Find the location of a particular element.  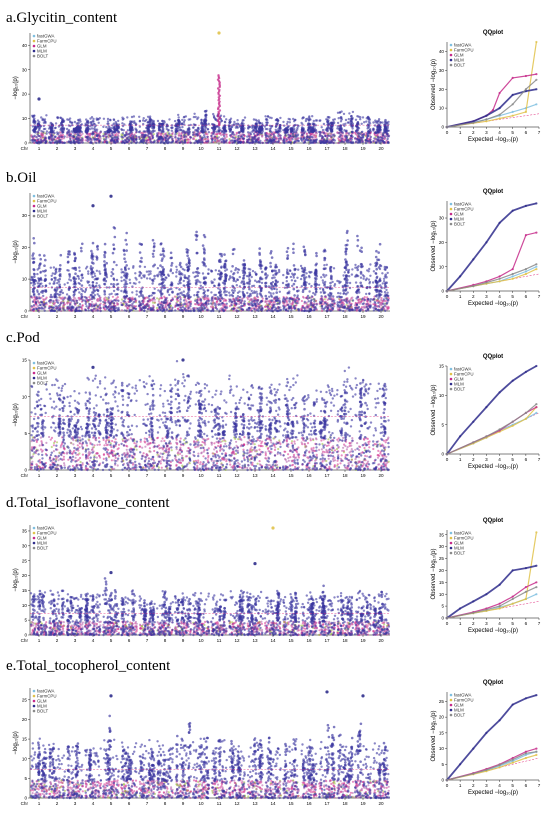

legend-marker is located at coordinates (34, 46).